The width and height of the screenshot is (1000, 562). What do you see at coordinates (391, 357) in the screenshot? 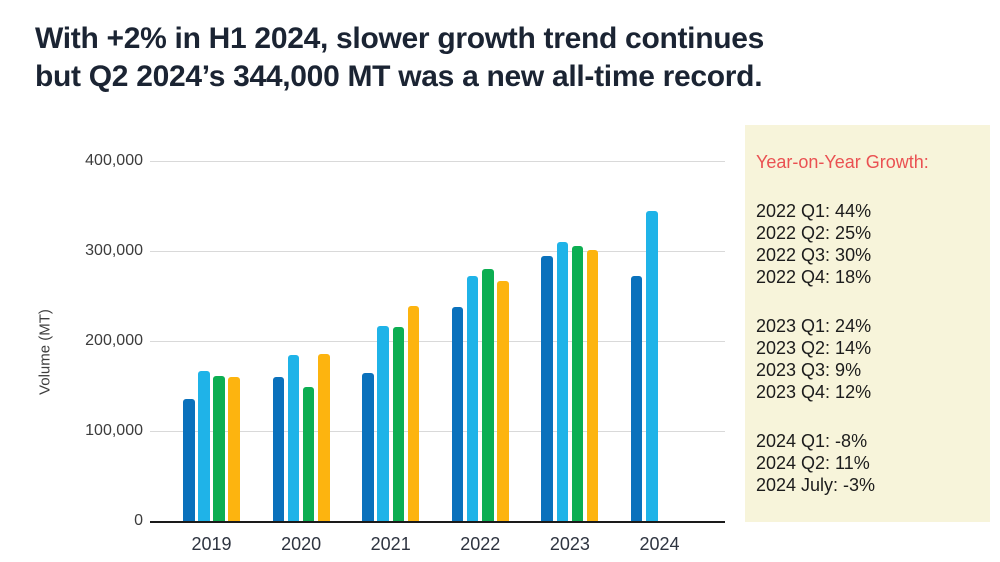
I see `bar-group-2021: 2021` at bounding box center [391, 357].